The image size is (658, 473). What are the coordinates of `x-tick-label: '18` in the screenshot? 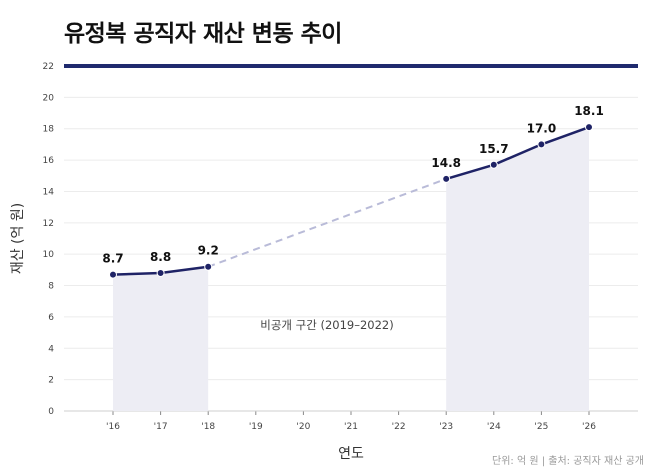 It's located at (208, 427).